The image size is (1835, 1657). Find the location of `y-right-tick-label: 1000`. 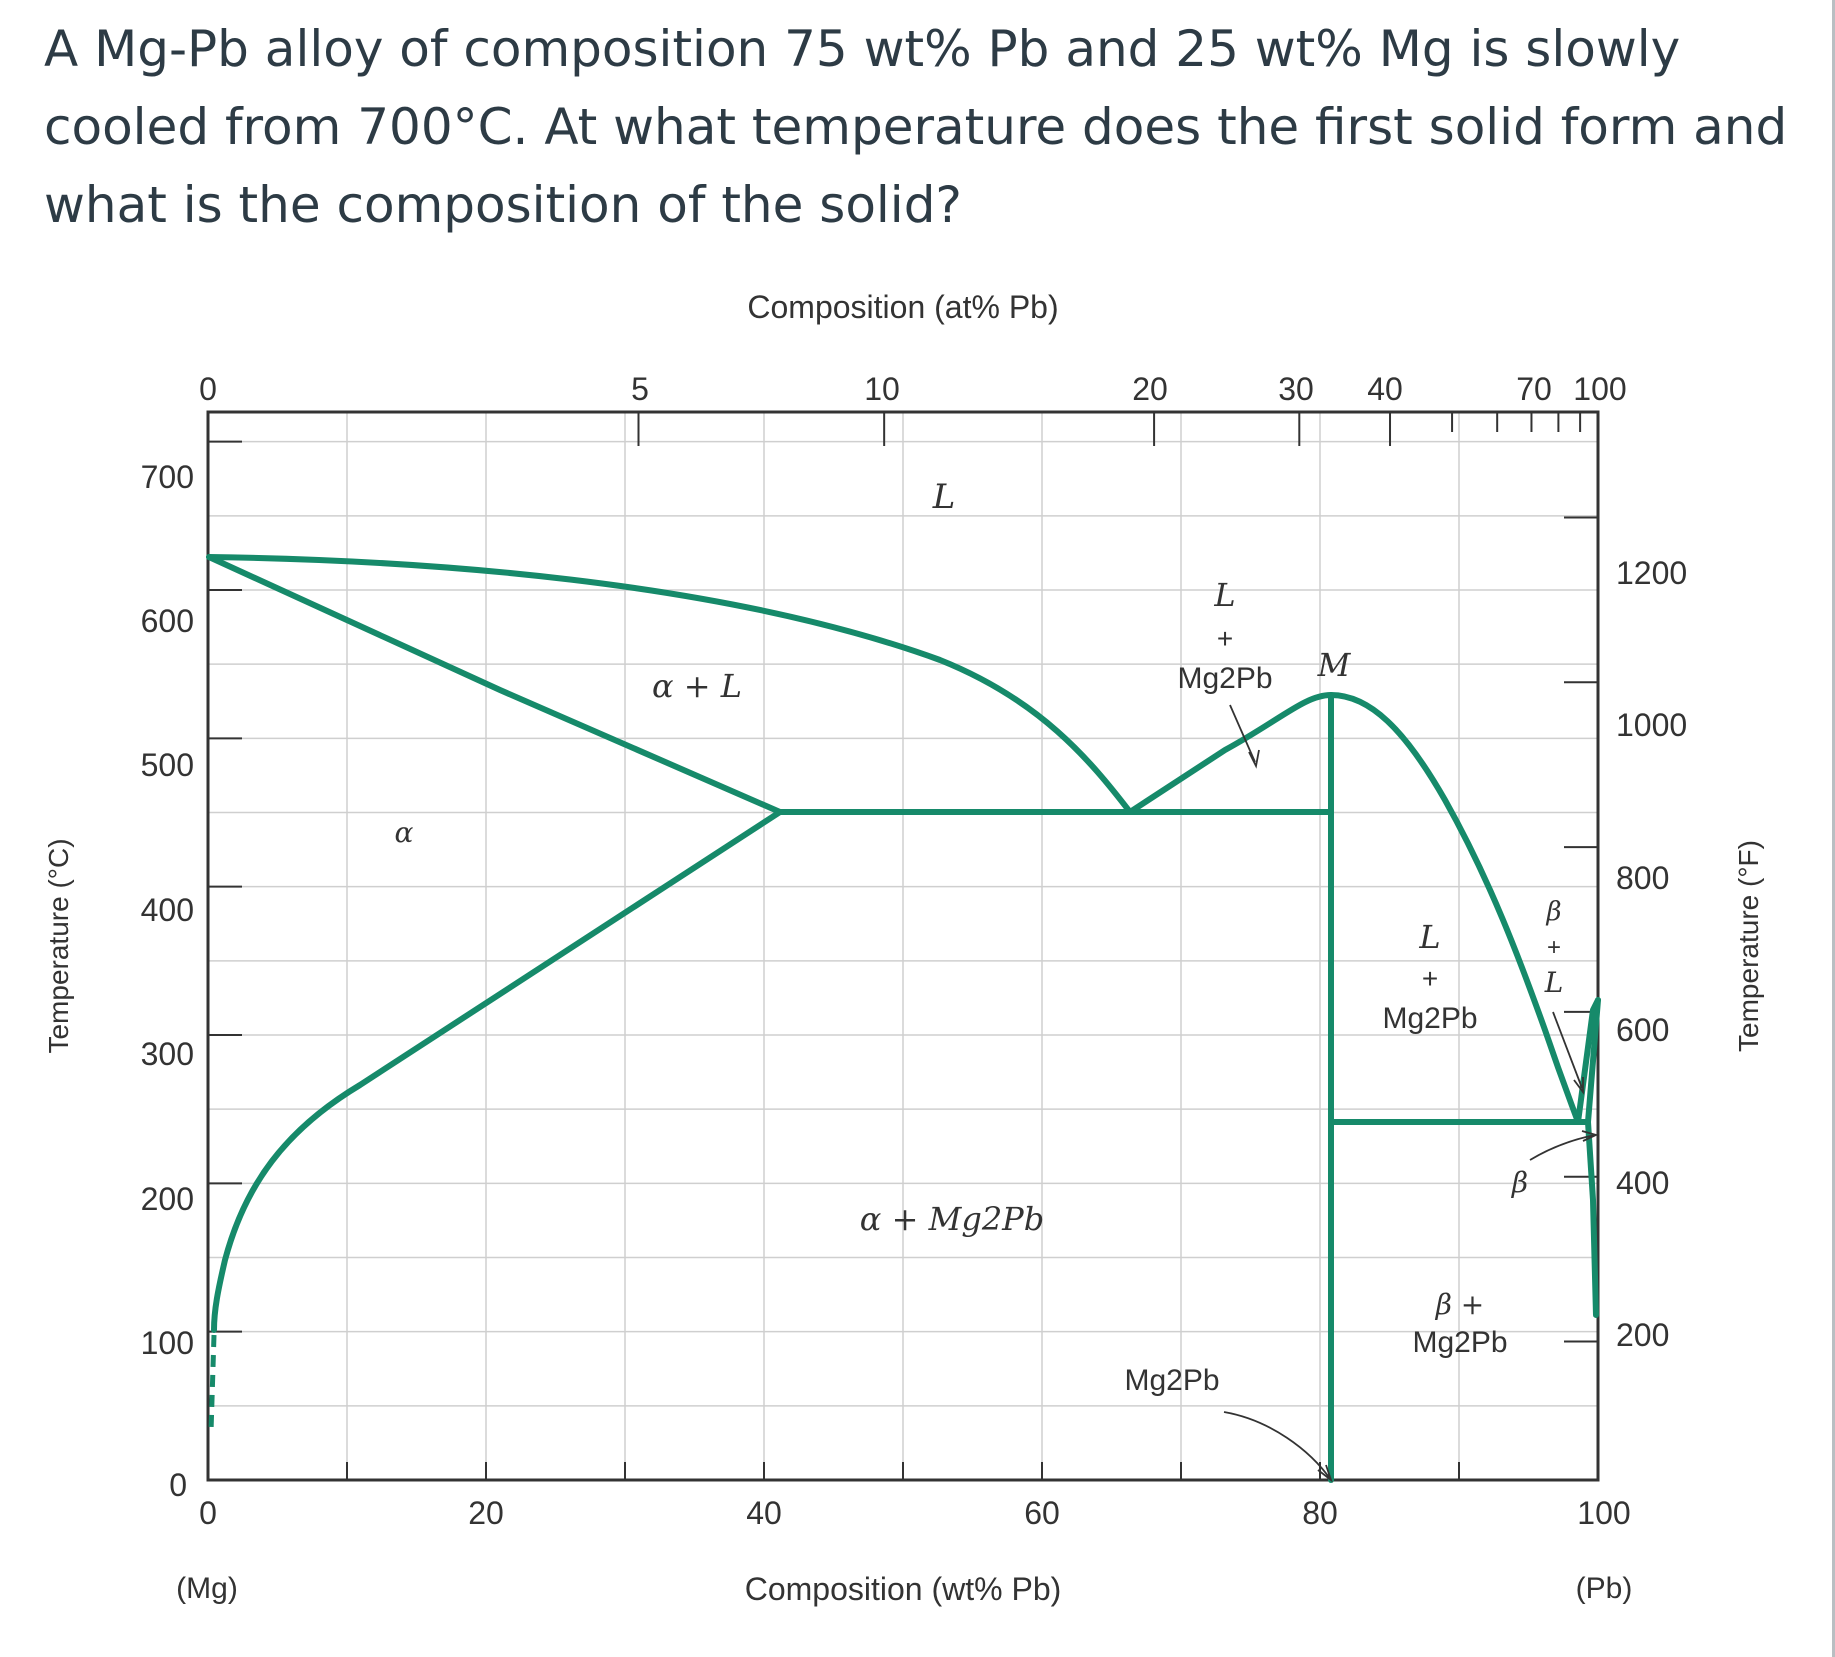

y-right-tick-label: 1000 is located at coordinates (1651, 725).